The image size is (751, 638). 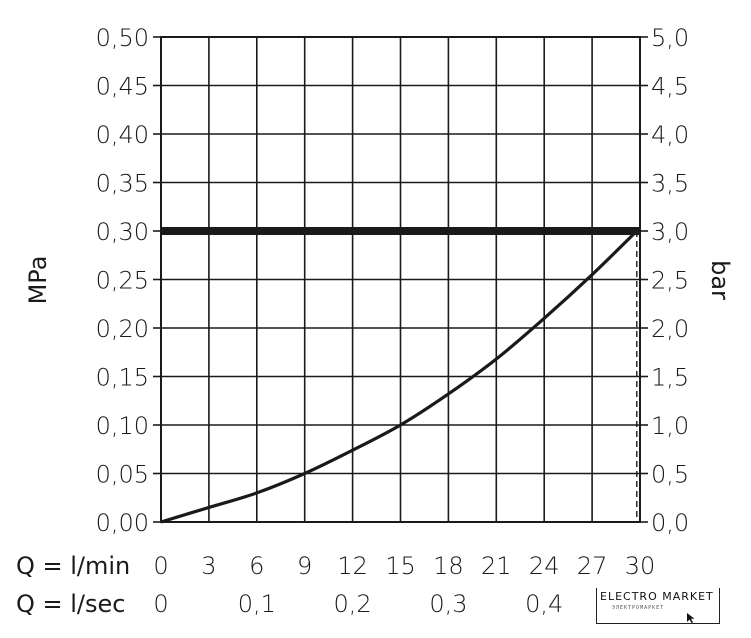 What do you see at coordinates (160, 566) in the screenshot?
I see `x-lpm-tick-label: 0` at bounding box center [160, 566].